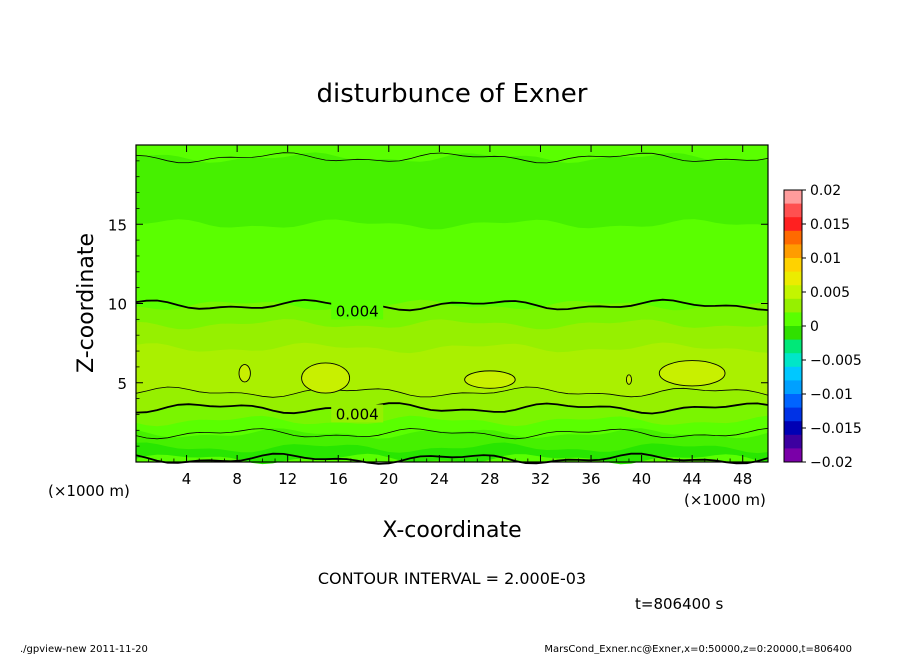 This screenshot has width=904, height=654. I want to click on colorbar-tick-label: −0.015, so click(836, 429).